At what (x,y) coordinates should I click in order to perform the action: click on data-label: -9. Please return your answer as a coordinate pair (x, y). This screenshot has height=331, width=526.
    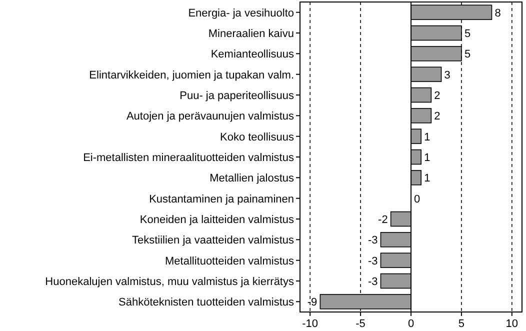
    Looking at the image, I should click on (312, 302).